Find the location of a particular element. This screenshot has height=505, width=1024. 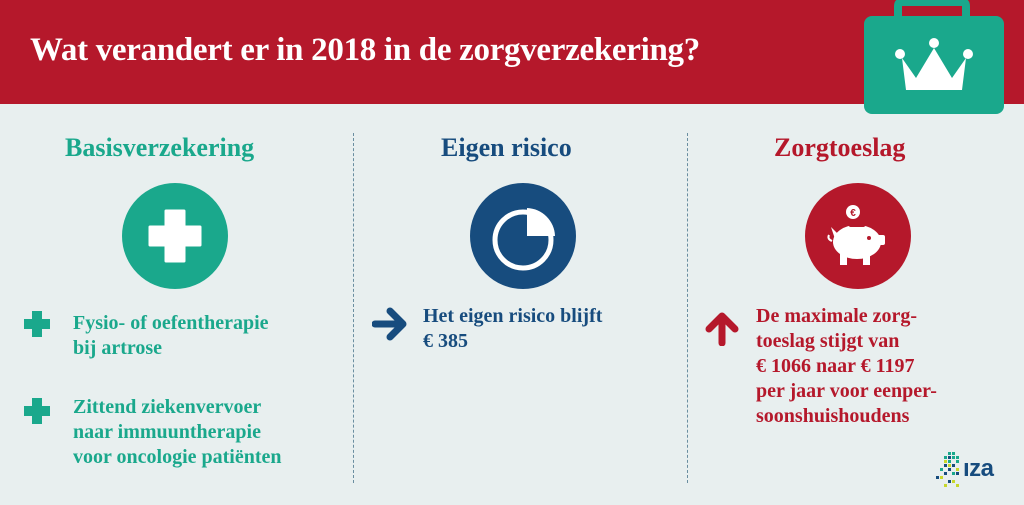

bullet-line: voor oncologie patiënten is located at coordinates (177, 457).